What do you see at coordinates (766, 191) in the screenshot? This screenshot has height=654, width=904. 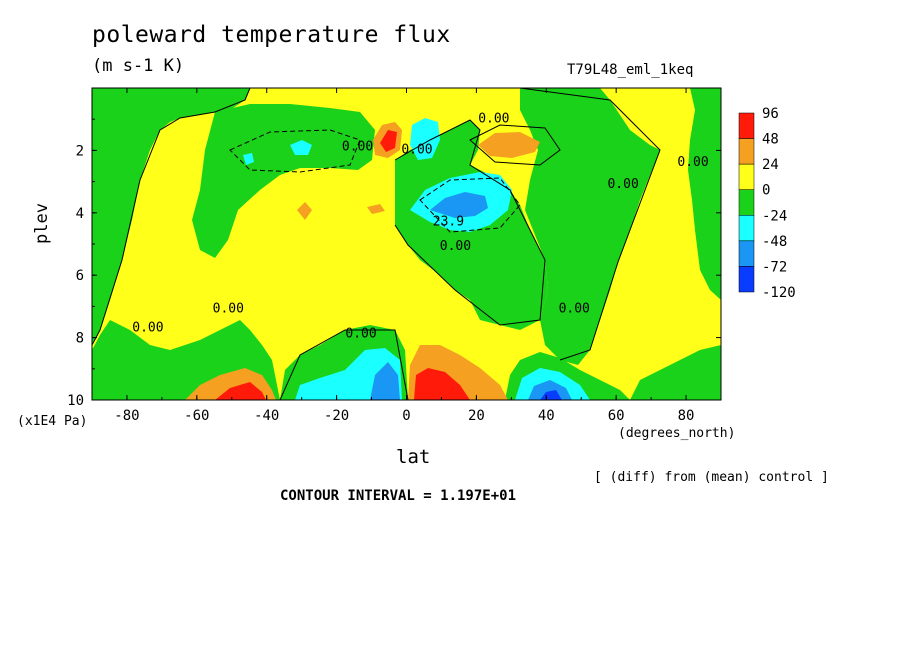 I see `colorbar-label: 0` at bounding box center [766, 191].